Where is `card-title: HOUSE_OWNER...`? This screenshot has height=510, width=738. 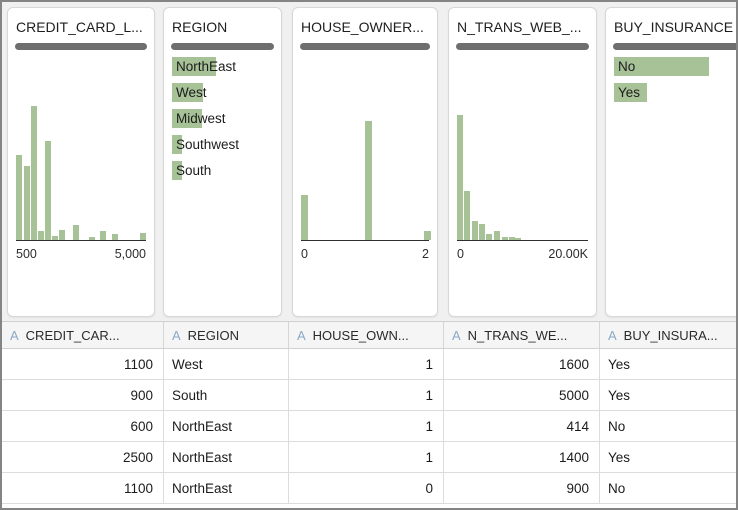 card-title: HOUSE_OWNER... is located at coordinates (362, 27).